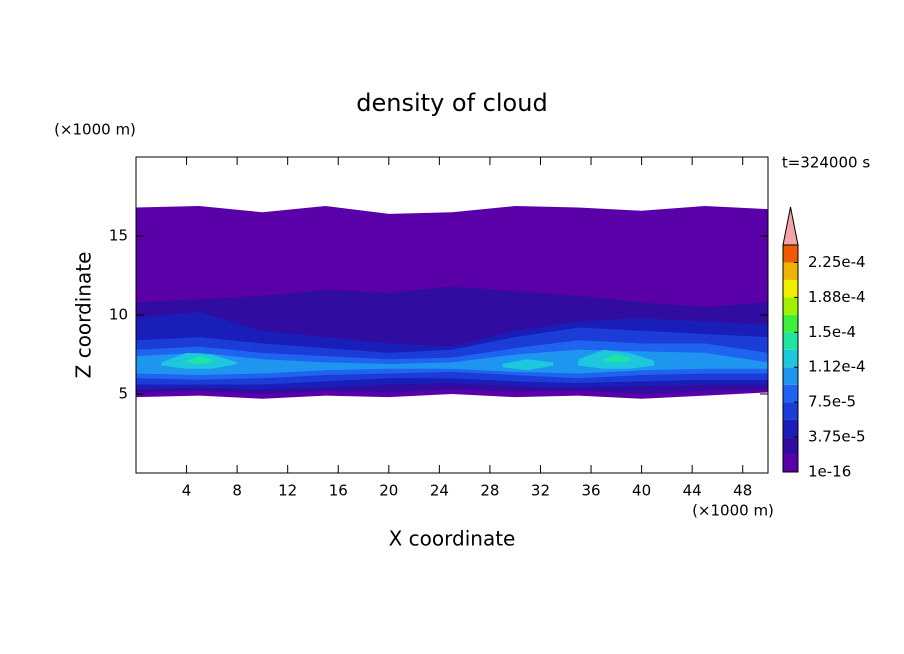 Image resolution: width=904 pixels, height=654 pixels. What do you see at coordinates (452, 539) in the screenshot?
I see `x-axis-label: X coordinate` at bounding box center [452, 539].